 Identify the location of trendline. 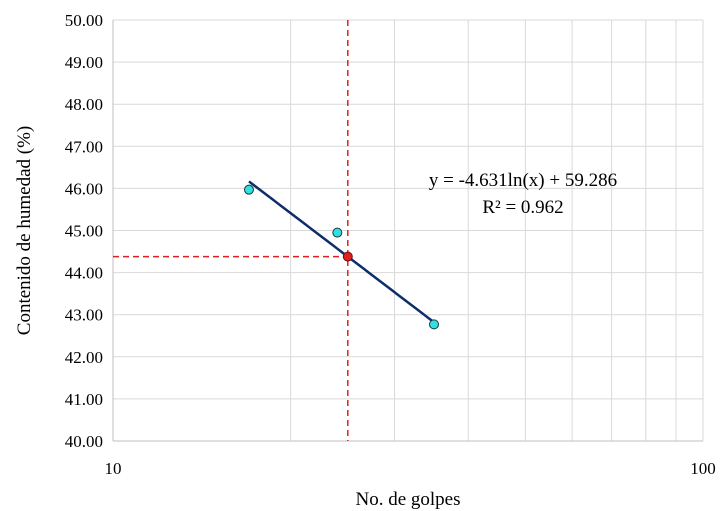
(341, 252).